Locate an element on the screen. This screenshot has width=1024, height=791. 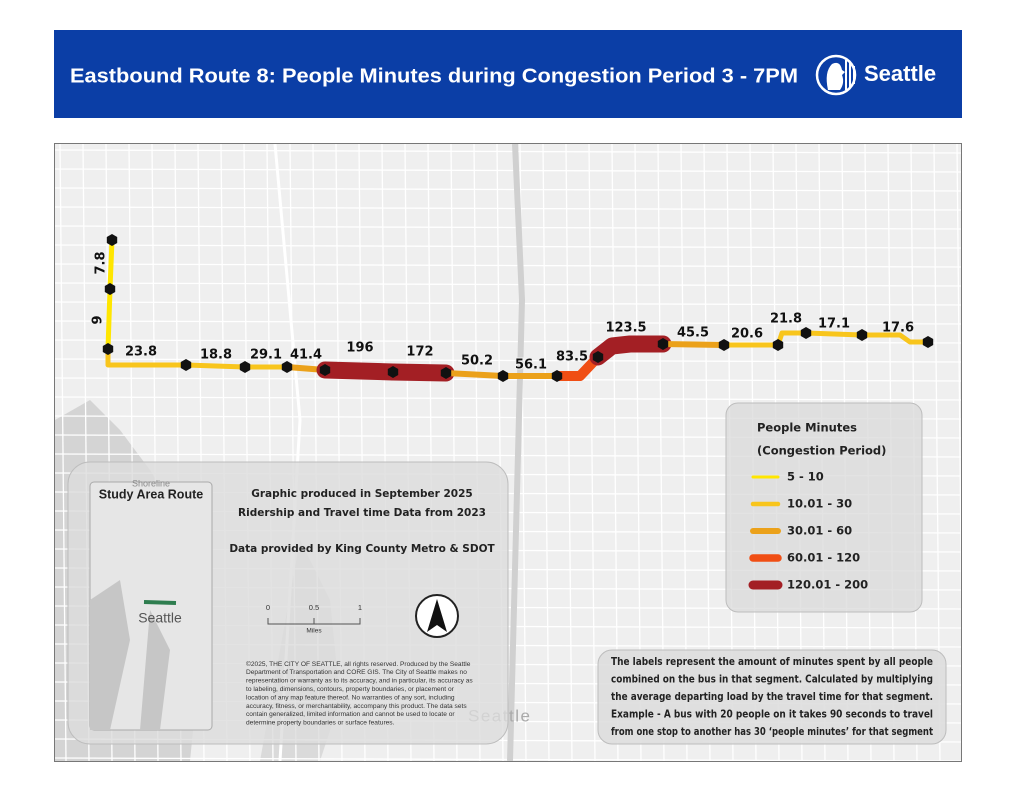
segment-label: 196 is located at coordinates (359, 348).